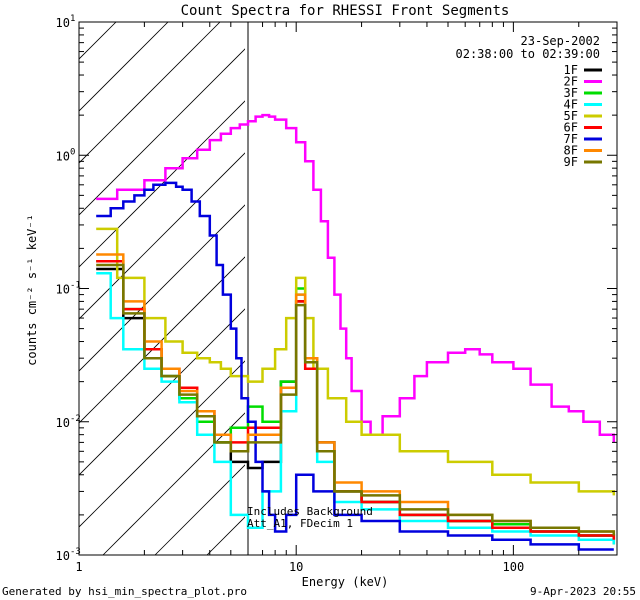 The height and width of the screenshot is (600, 640). Describe the element at coordinates (571, 151) in the screenshot. I see `legend-label: 8F` at that location.